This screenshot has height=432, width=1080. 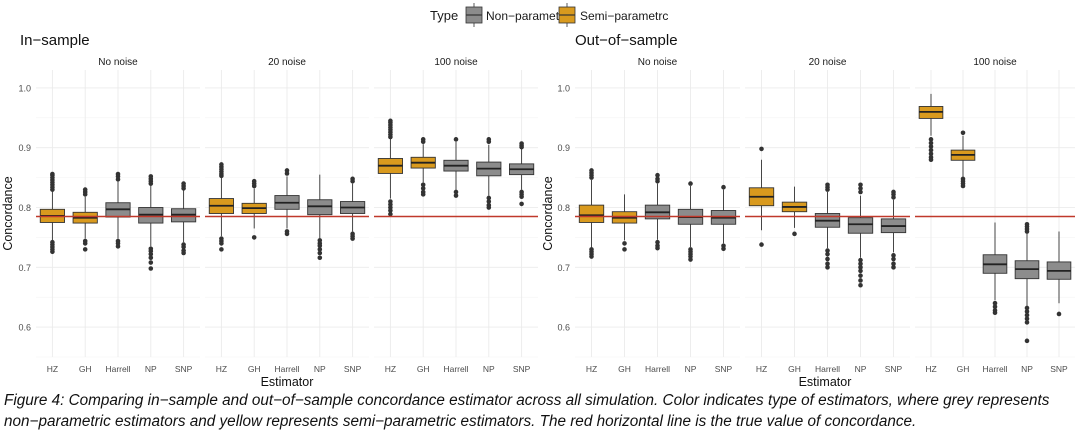 I want to click on x-tick-label: GH, so click(x=85, y=369).